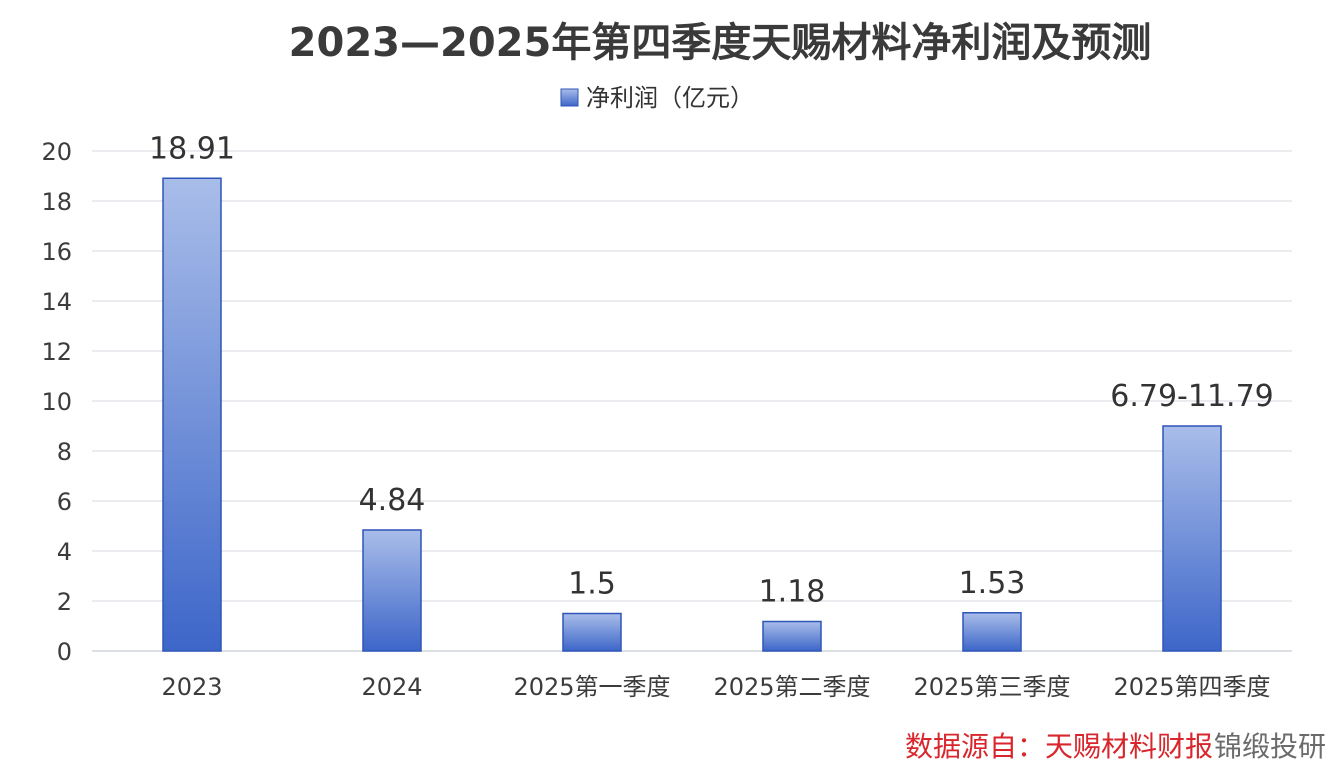  Describe the element at coordinates (64, 502) in the screenshot. I see `y-tick-label: 6` at that location.